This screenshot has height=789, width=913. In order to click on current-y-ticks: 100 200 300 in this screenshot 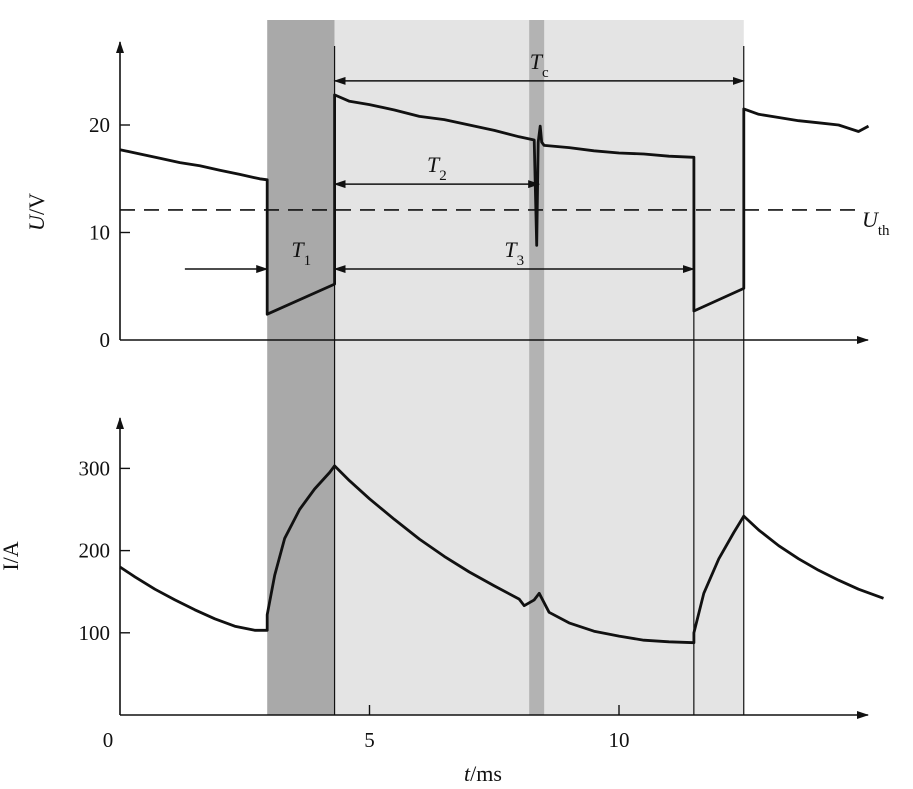, I will do `click(104, 550)`.